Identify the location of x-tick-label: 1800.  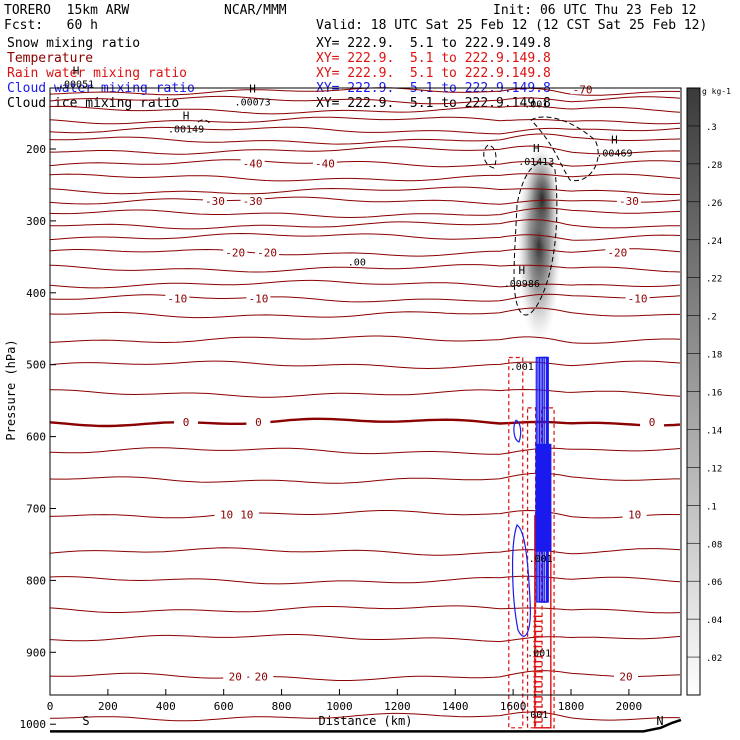
(571, 706).